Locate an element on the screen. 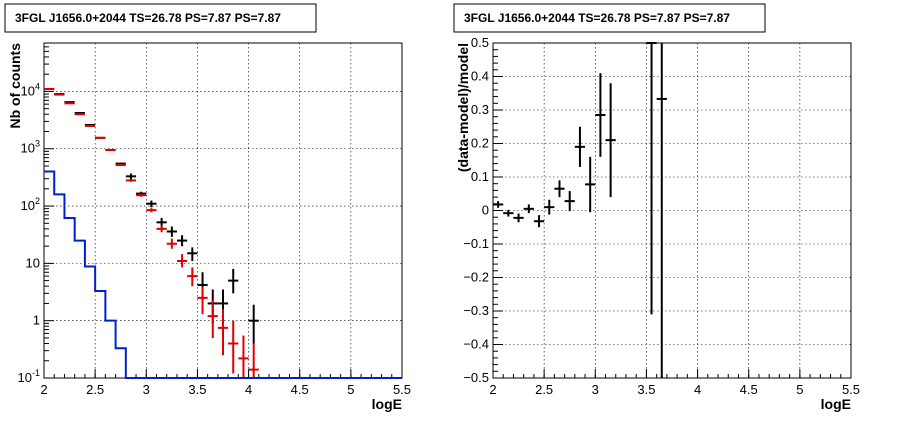  left-title-box is located at coordinates (160, 18).